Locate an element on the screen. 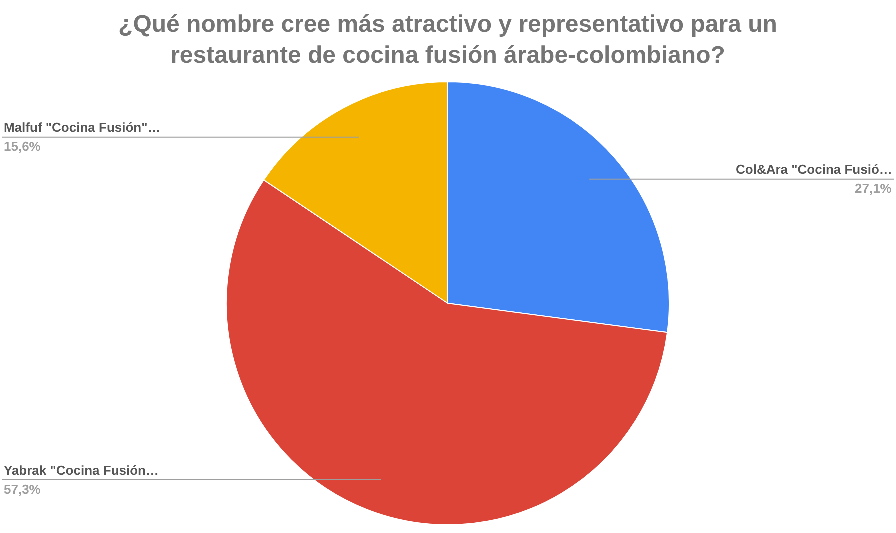 The image size is (896, 533). data-label: 15,6% is located at coordinates (23, 146).